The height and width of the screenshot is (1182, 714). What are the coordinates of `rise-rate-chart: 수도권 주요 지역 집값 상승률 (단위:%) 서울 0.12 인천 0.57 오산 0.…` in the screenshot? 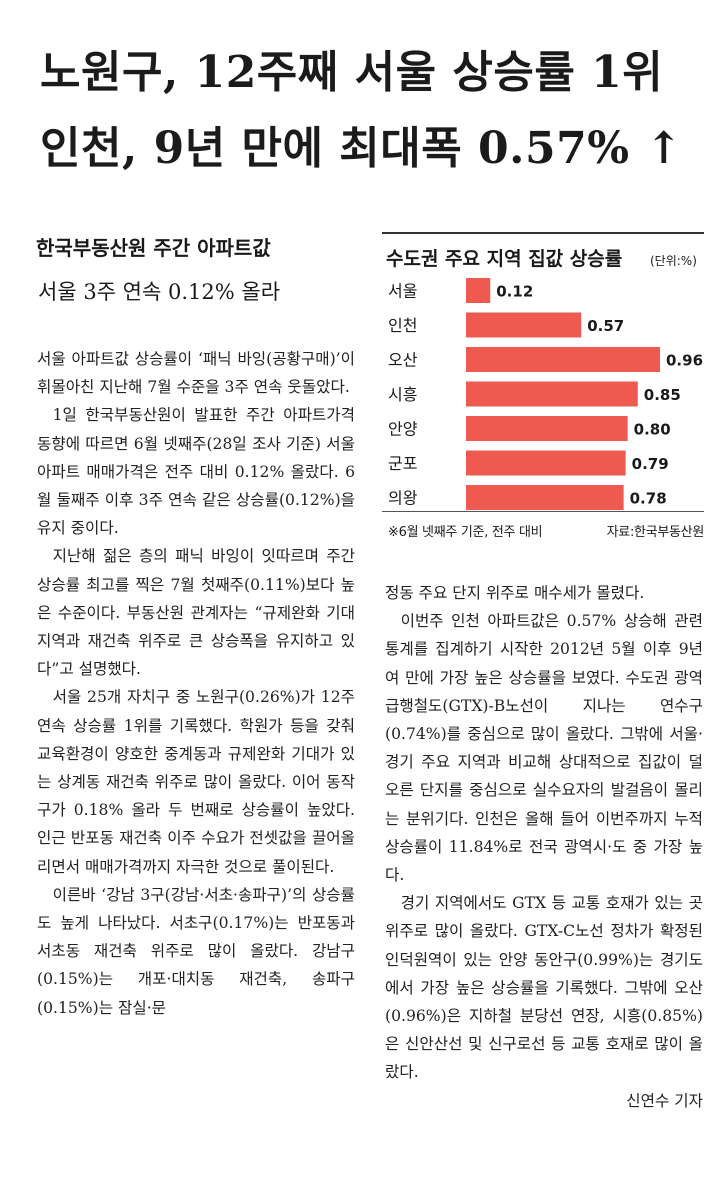 It's located at (543, 392).